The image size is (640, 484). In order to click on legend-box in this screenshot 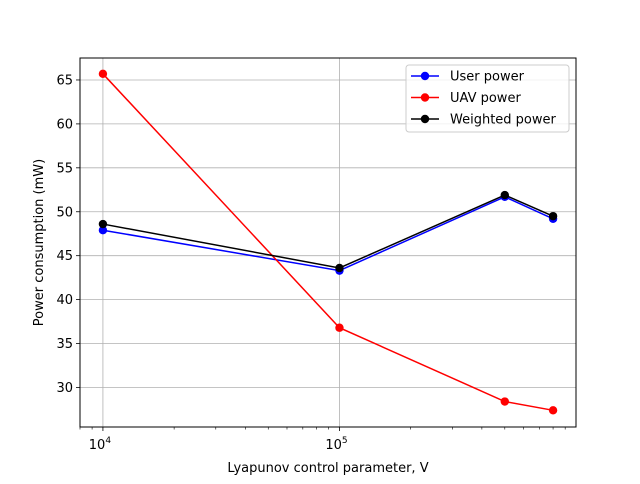, I will do `click(487, 98)`.